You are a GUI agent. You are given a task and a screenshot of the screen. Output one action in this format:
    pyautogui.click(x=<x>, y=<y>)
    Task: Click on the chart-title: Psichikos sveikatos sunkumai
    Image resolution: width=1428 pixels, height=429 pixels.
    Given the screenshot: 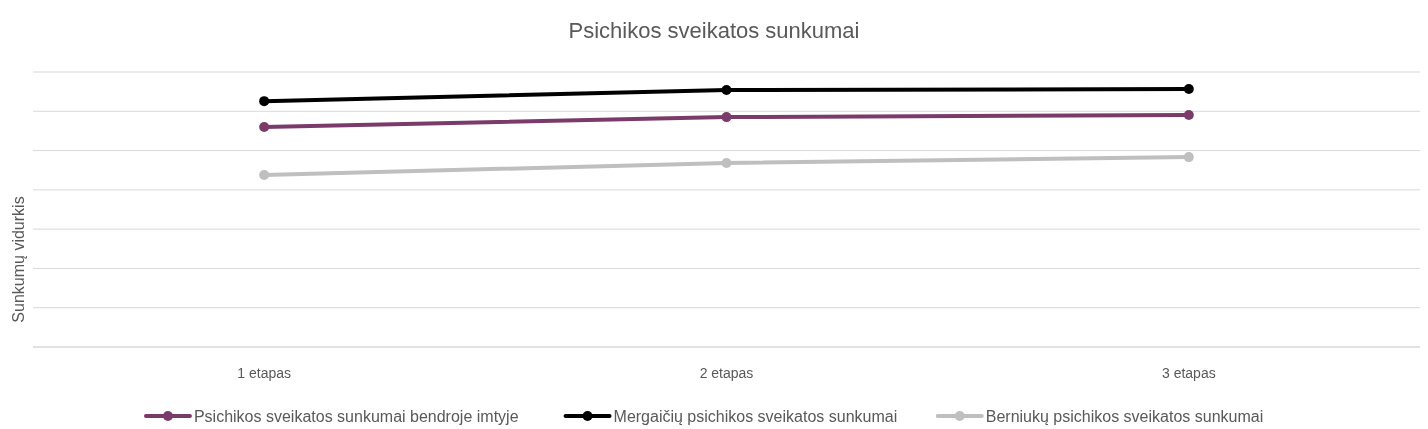 What is the action you would take?
    pyautogui.click(x=714, y=30)
    